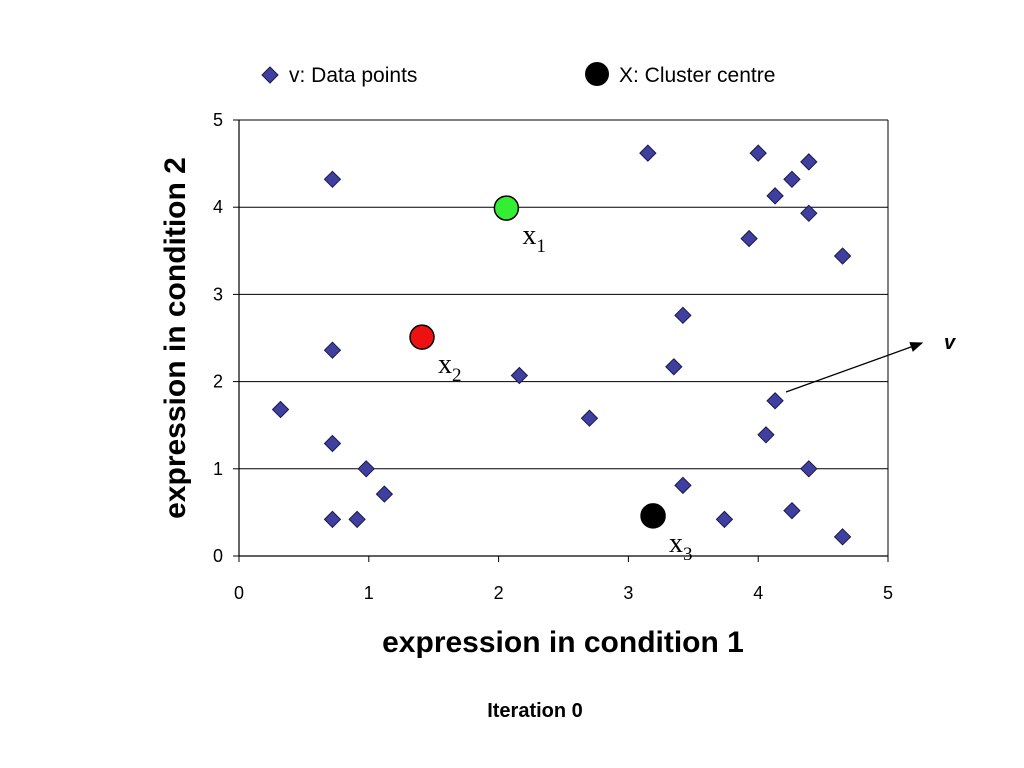 Image resolution: width=1024 pixels, height=768 pixels. What do you see at coordinates (218, 338) in the screenshot?
I see `y-tick-labels: 0 1 2 3 4 5` at bounding box center [218, 338].